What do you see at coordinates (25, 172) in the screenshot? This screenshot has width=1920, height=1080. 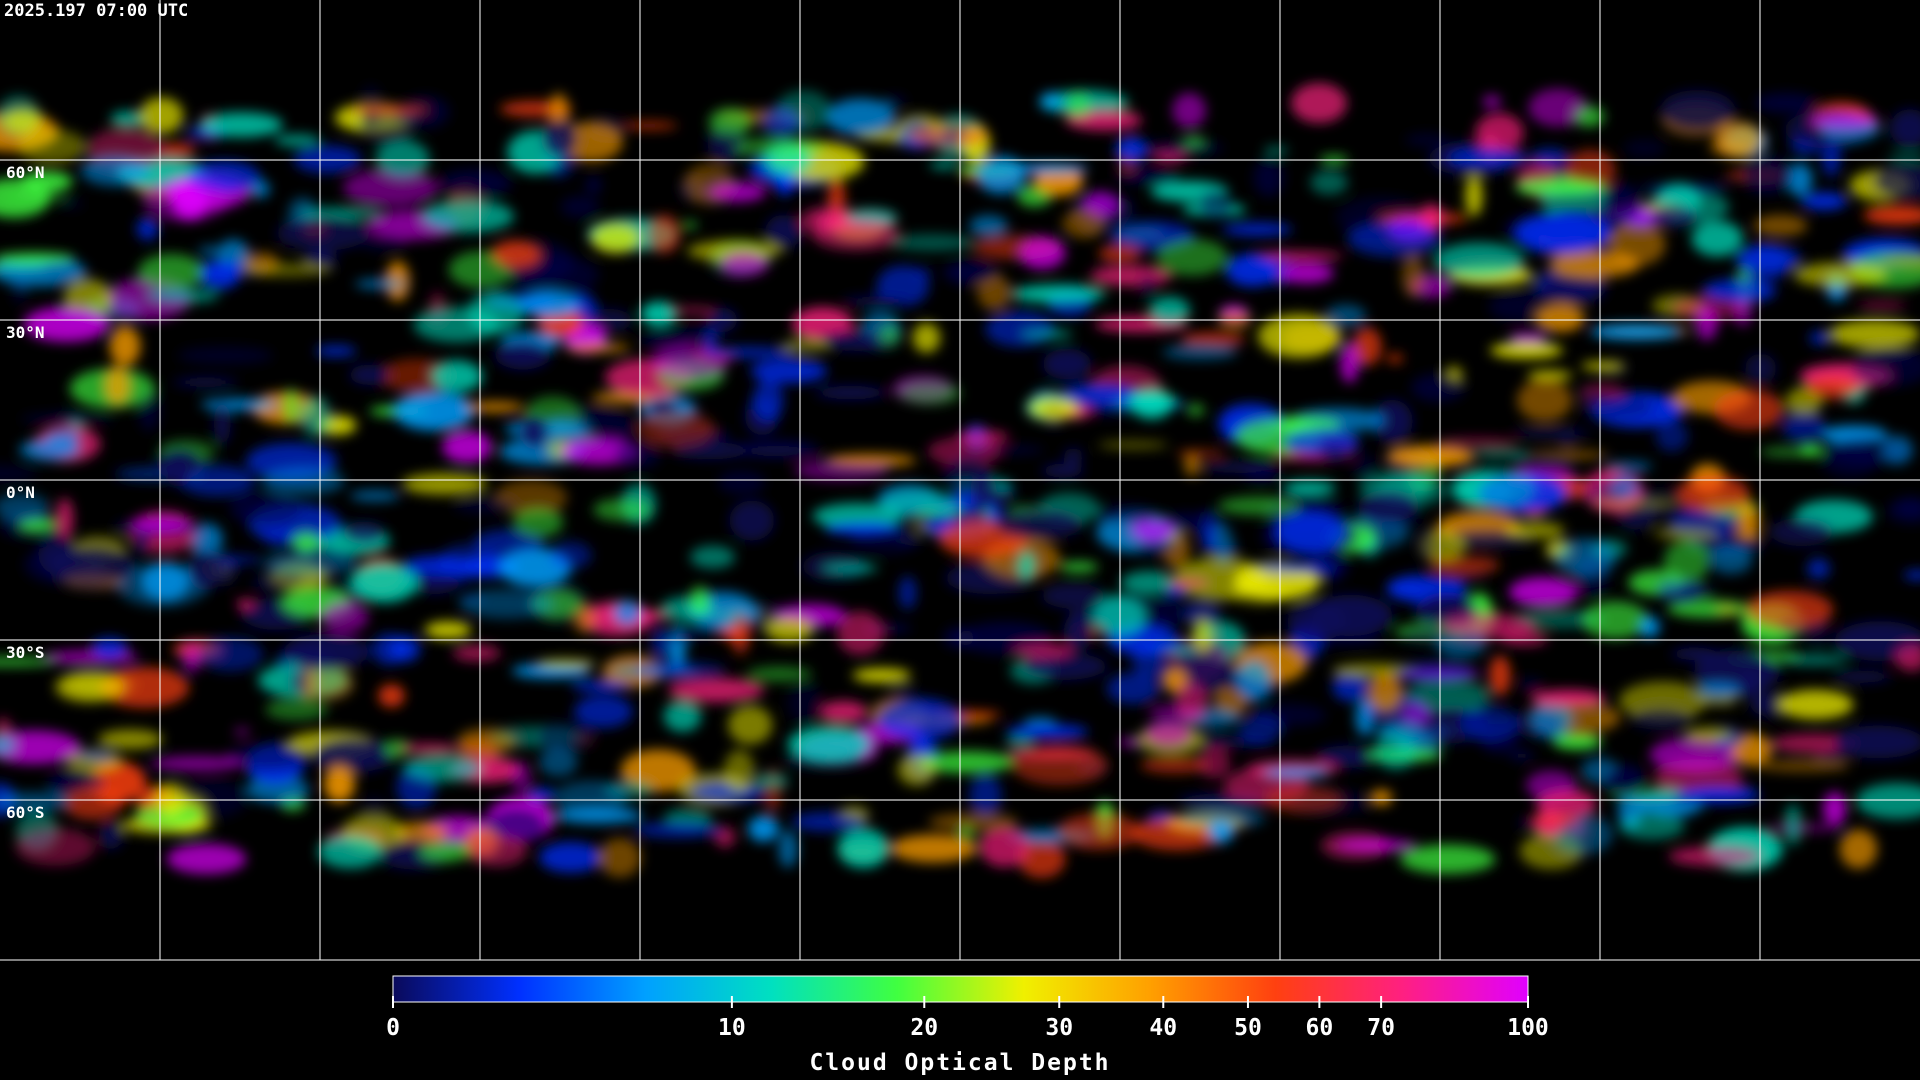 I see `latitude-label: 60°N` at bounding box center [25, 172].